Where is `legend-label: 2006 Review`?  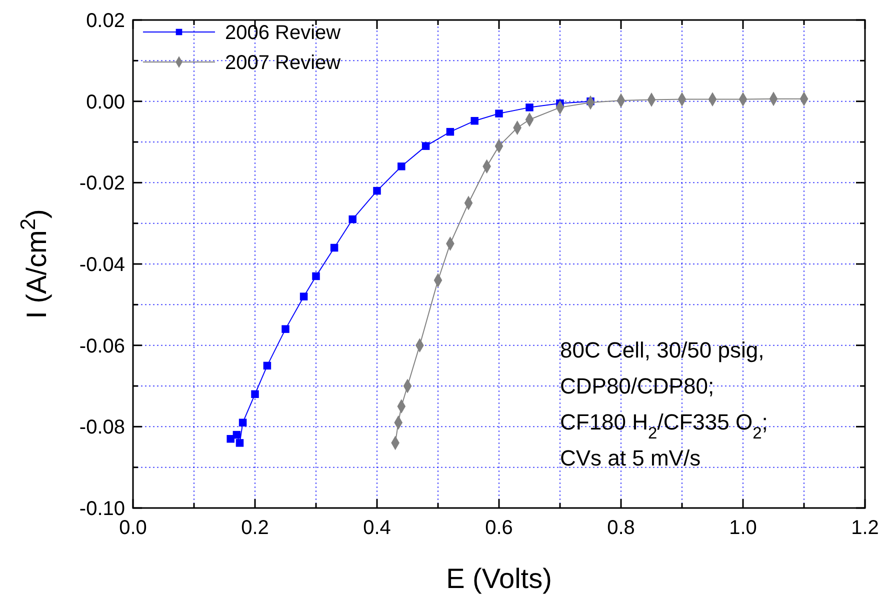
legend-label: 2006 Review is located at coordinates (283, 33).